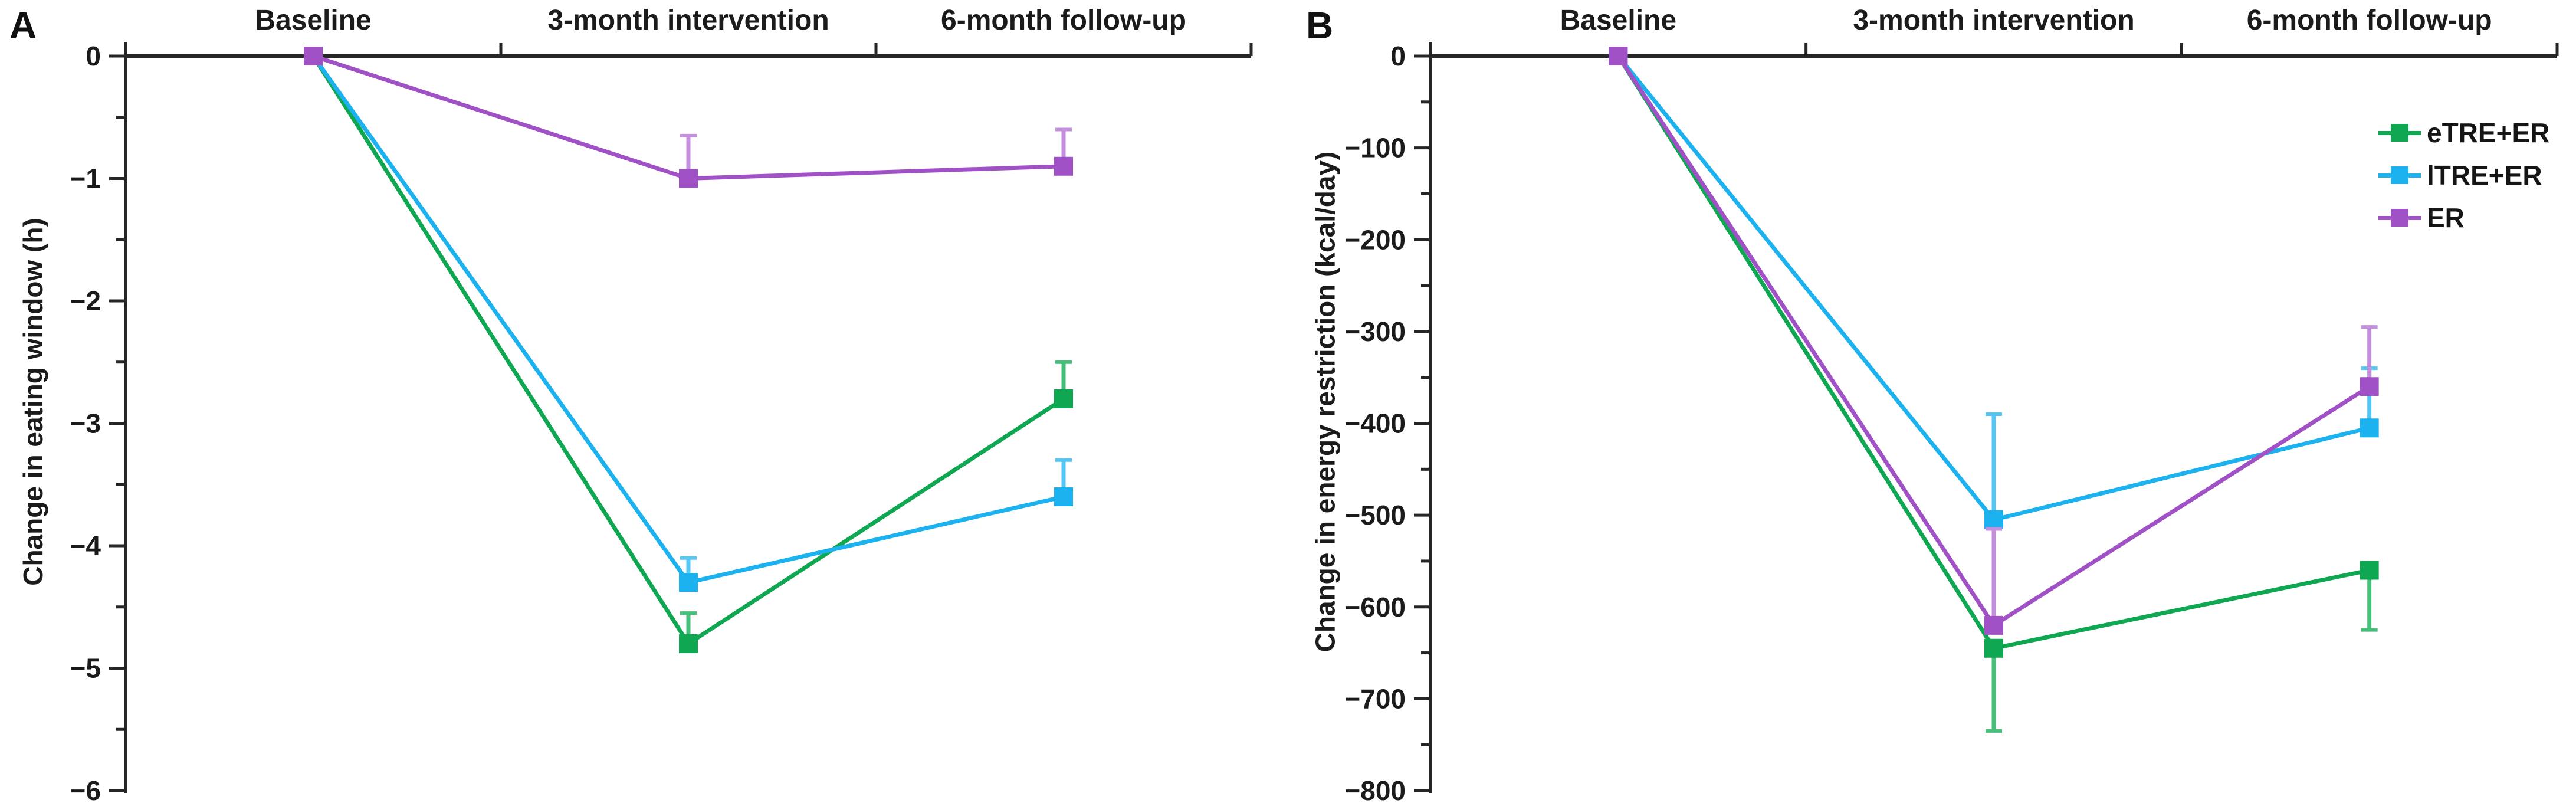 The height and width of the screenshot is (803, 2576). I want to click on etre-er-marker-icon, so click(2399, 133).